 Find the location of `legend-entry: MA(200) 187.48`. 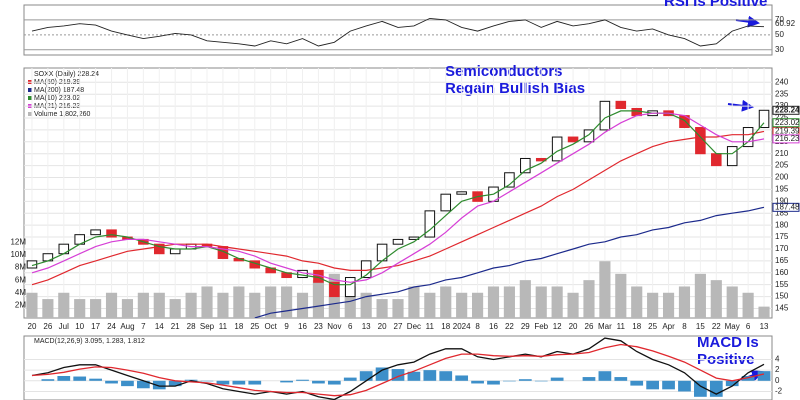

legend-entry: MA(200) 187.48 is located at coordinates (59, 90).